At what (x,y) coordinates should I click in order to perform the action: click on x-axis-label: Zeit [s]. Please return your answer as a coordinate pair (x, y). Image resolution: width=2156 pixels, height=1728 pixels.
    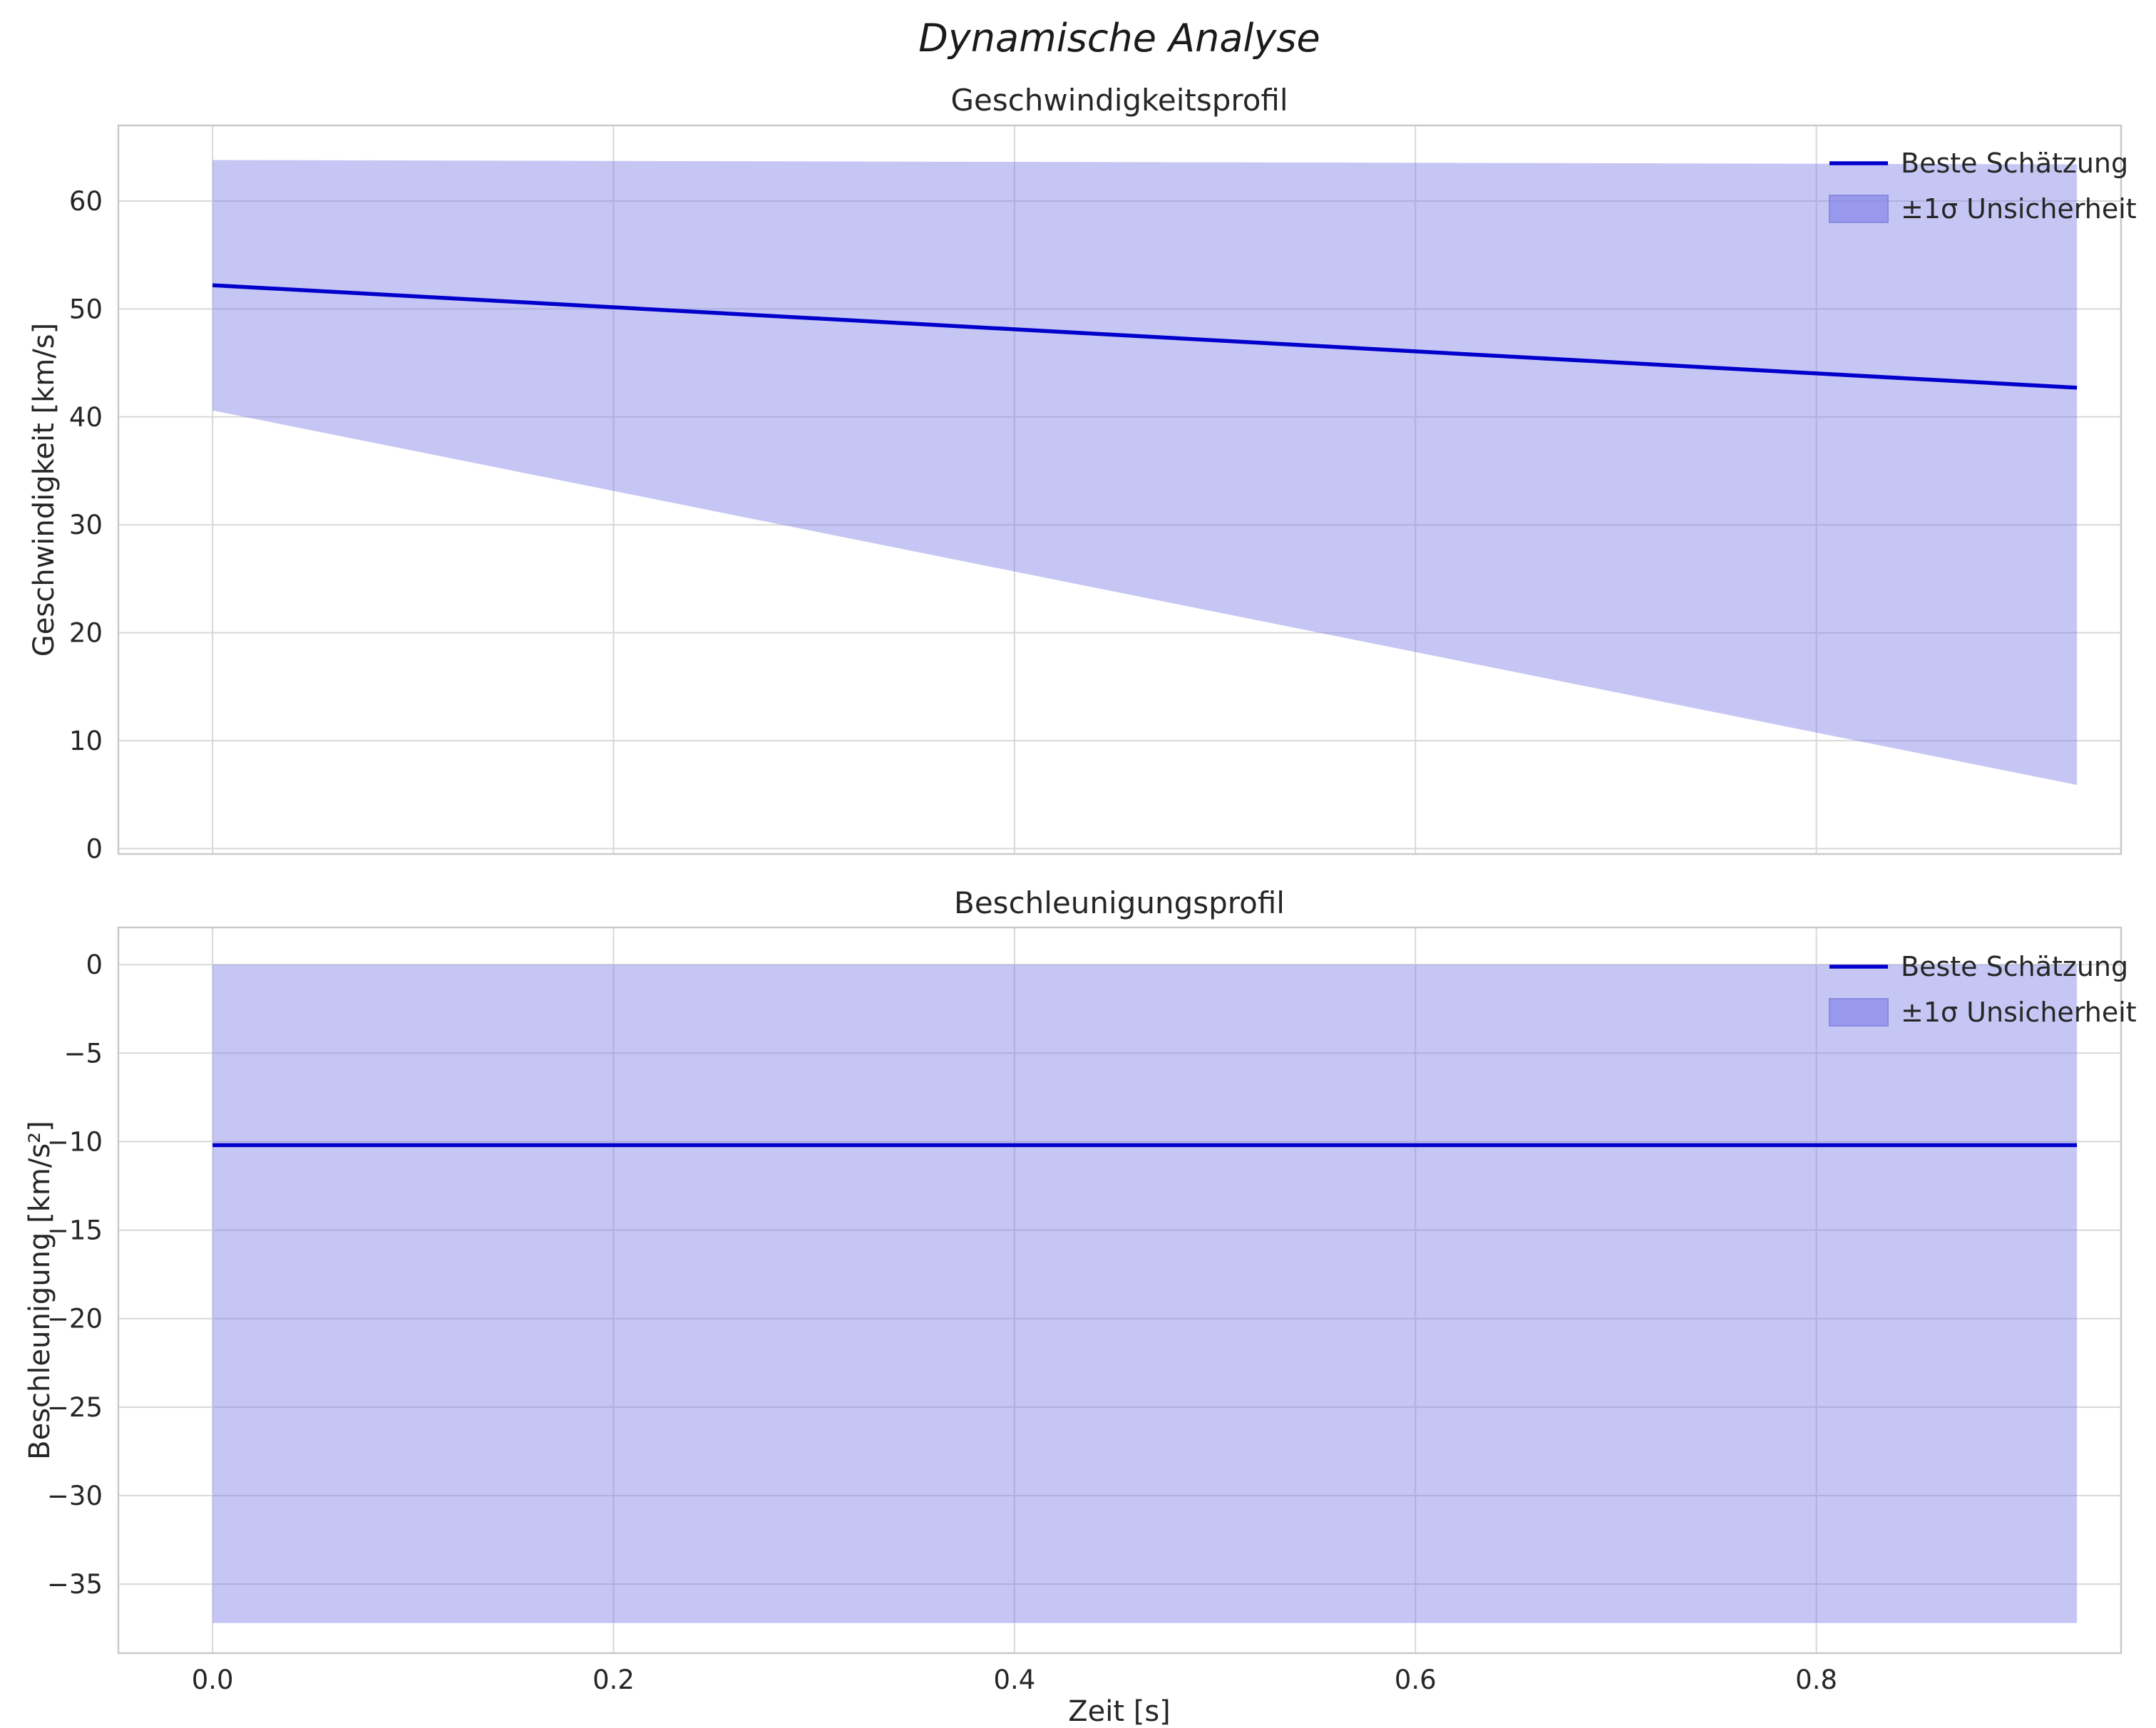
    Looking at the image, I should click on (1119, 1711).